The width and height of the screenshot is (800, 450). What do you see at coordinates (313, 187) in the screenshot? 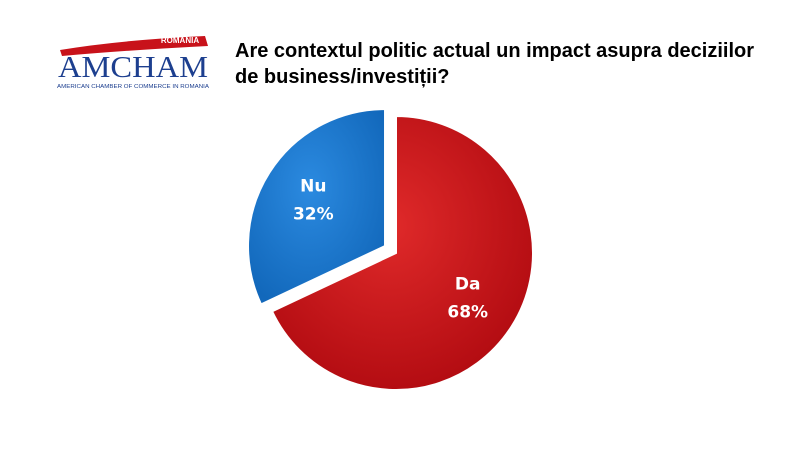
I see `slice-category-label: Nu` at bounding box center [313, 187].